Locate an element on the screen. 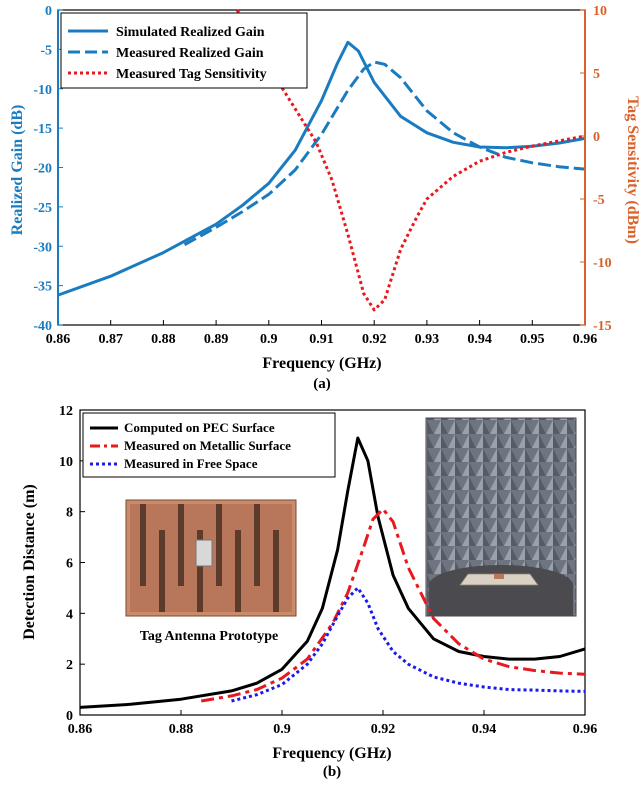 This screenshot has width=641, height=790. chart-a-ytick-right-label: -10 is located at coordinates (602, 263).